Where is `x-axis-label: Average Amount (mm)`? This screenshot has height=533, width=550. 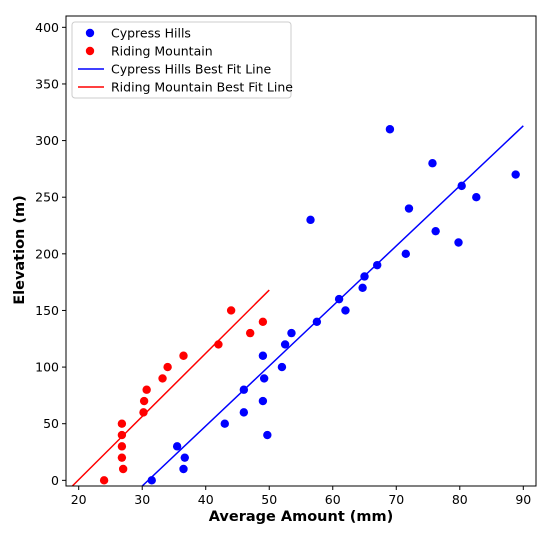
x-axis-label: Average Amount (mm) is located at coordinates (301, 517).